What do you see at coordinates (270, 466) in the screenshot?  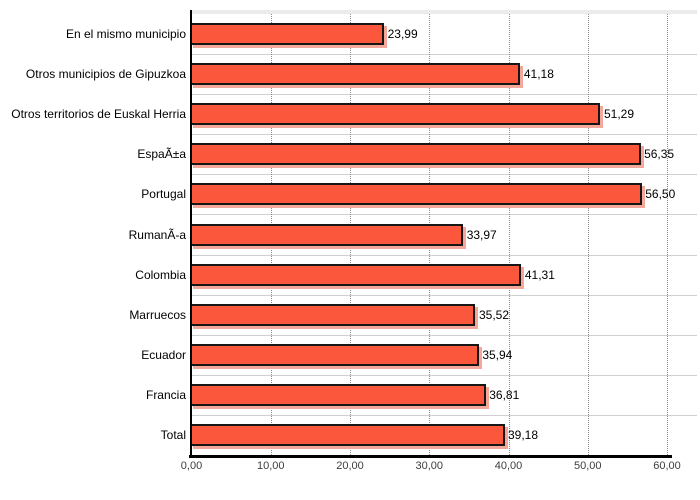 I see `x-tick-label: 10,00` at bounding box center [270, 466].